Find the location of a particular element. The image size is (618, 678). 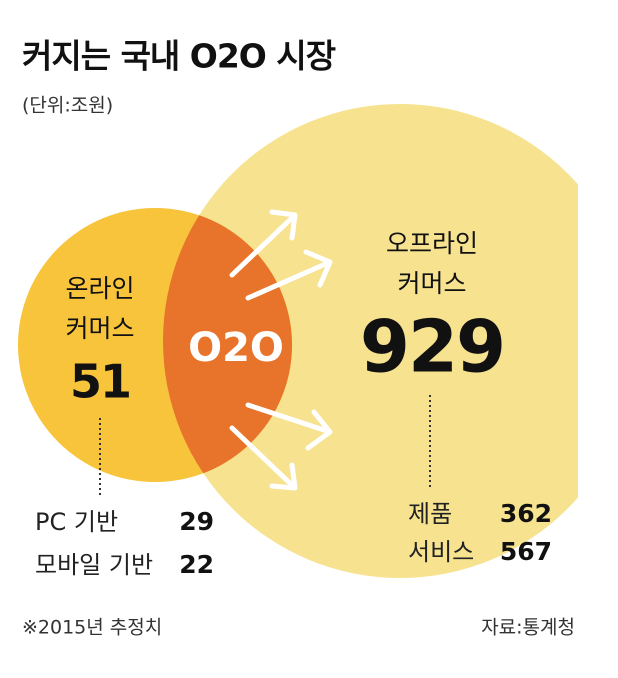

unit: (단위:조원) is located at coordinates (67, 106).